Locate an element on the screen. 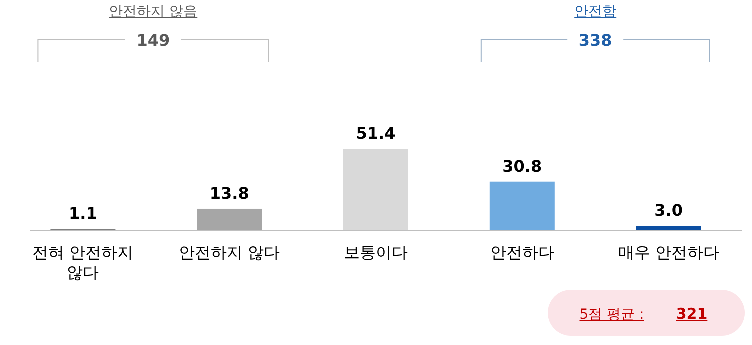 This screenshot has height=345, width=752. text: 5점 평균 : is located at coordinates (612, 315).